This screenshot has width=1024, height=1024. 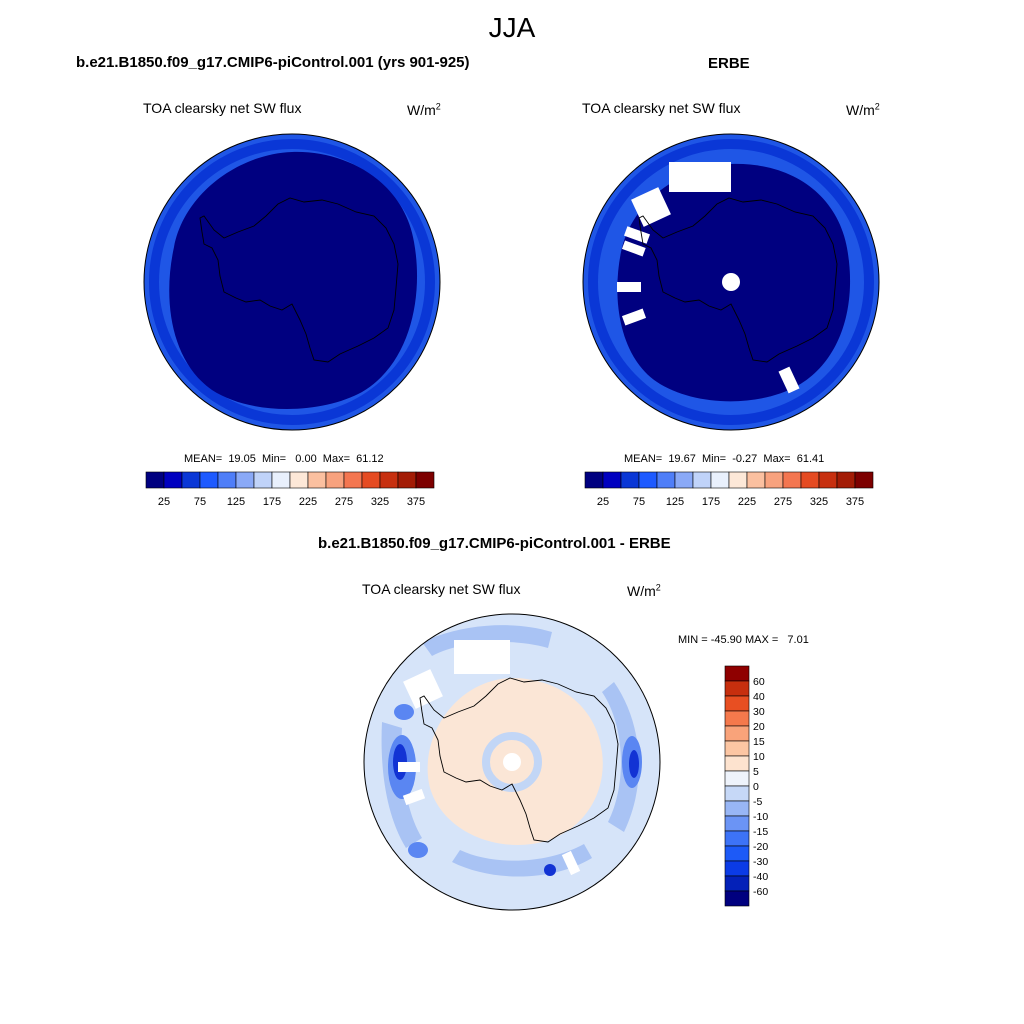 What do you see at coordinates (658, 587) in the screenshot?
I see `panel3-units-exp: 2` at bounding box center [658, 587].